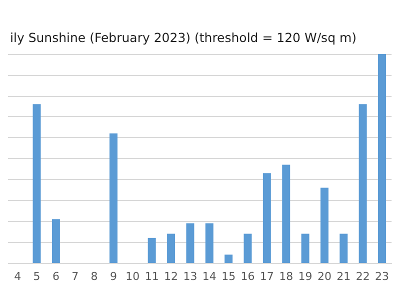 The image size is (400, 300). What do you see at coordinates (363, 276) in the screenshot?
I see `x-tick-label: 22` at bounding box center [363, 276].